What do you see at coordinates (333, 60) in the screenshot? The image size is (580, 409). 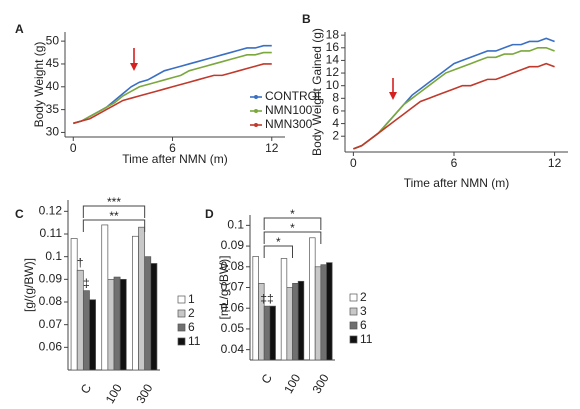 I see `y-tick-label: 14` at bounding box center [333, 60].